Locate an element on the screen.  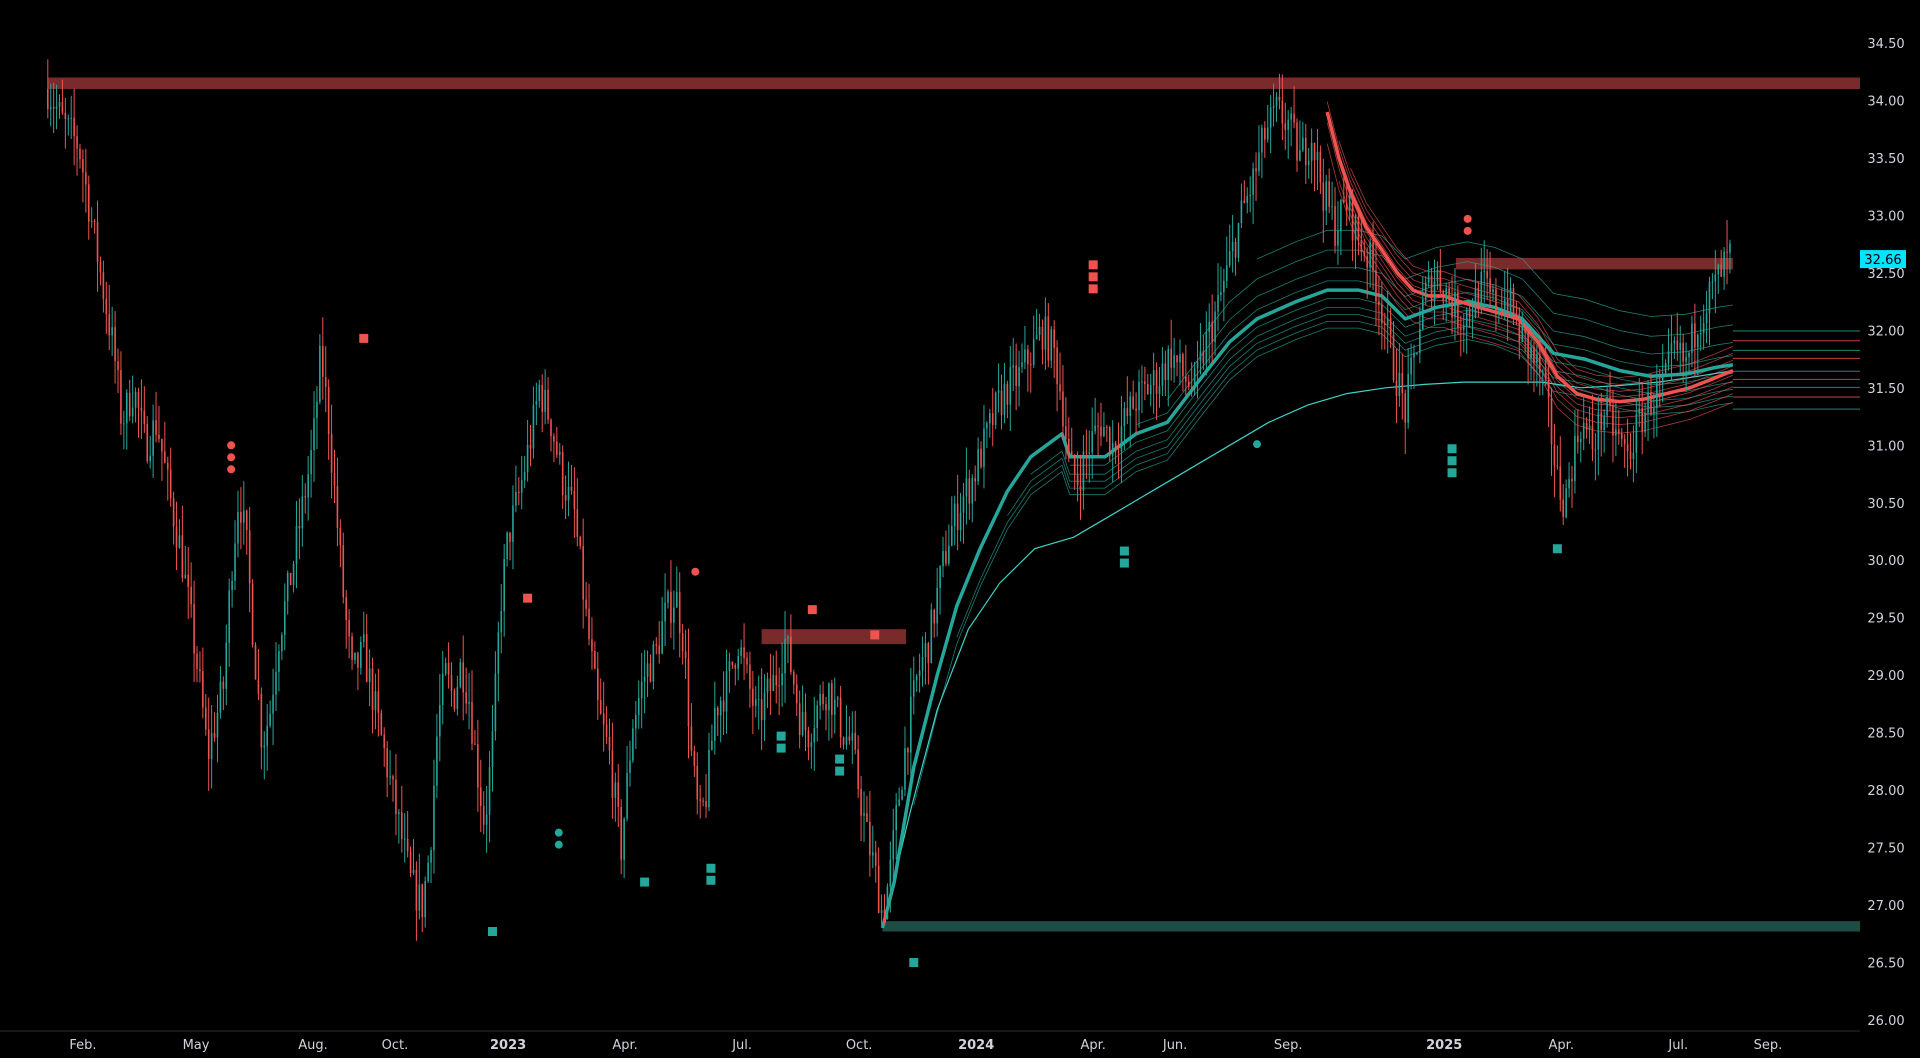
red-band-line is located at coordinates (1542, 292).